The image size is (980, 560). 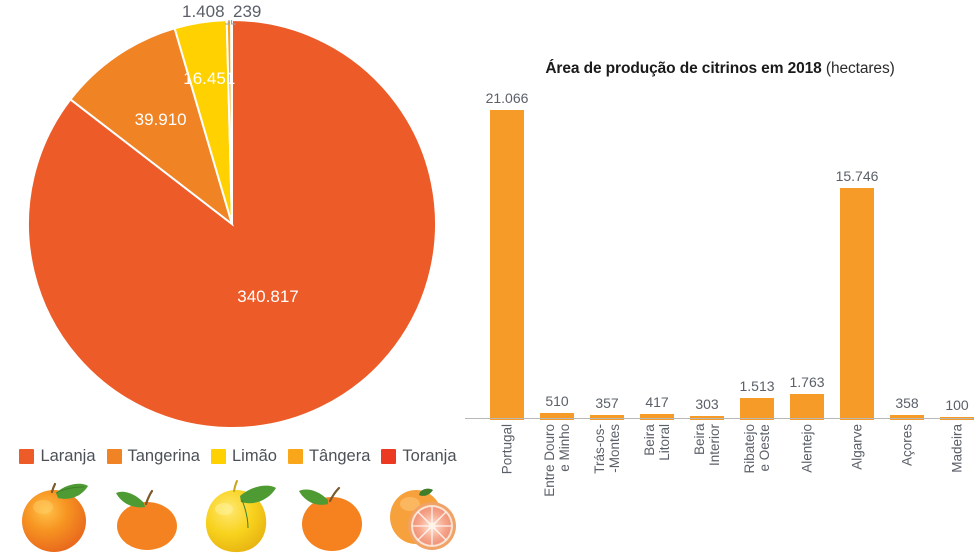 I want to click on fruit-illustration-row, so click(x=238, y=517).